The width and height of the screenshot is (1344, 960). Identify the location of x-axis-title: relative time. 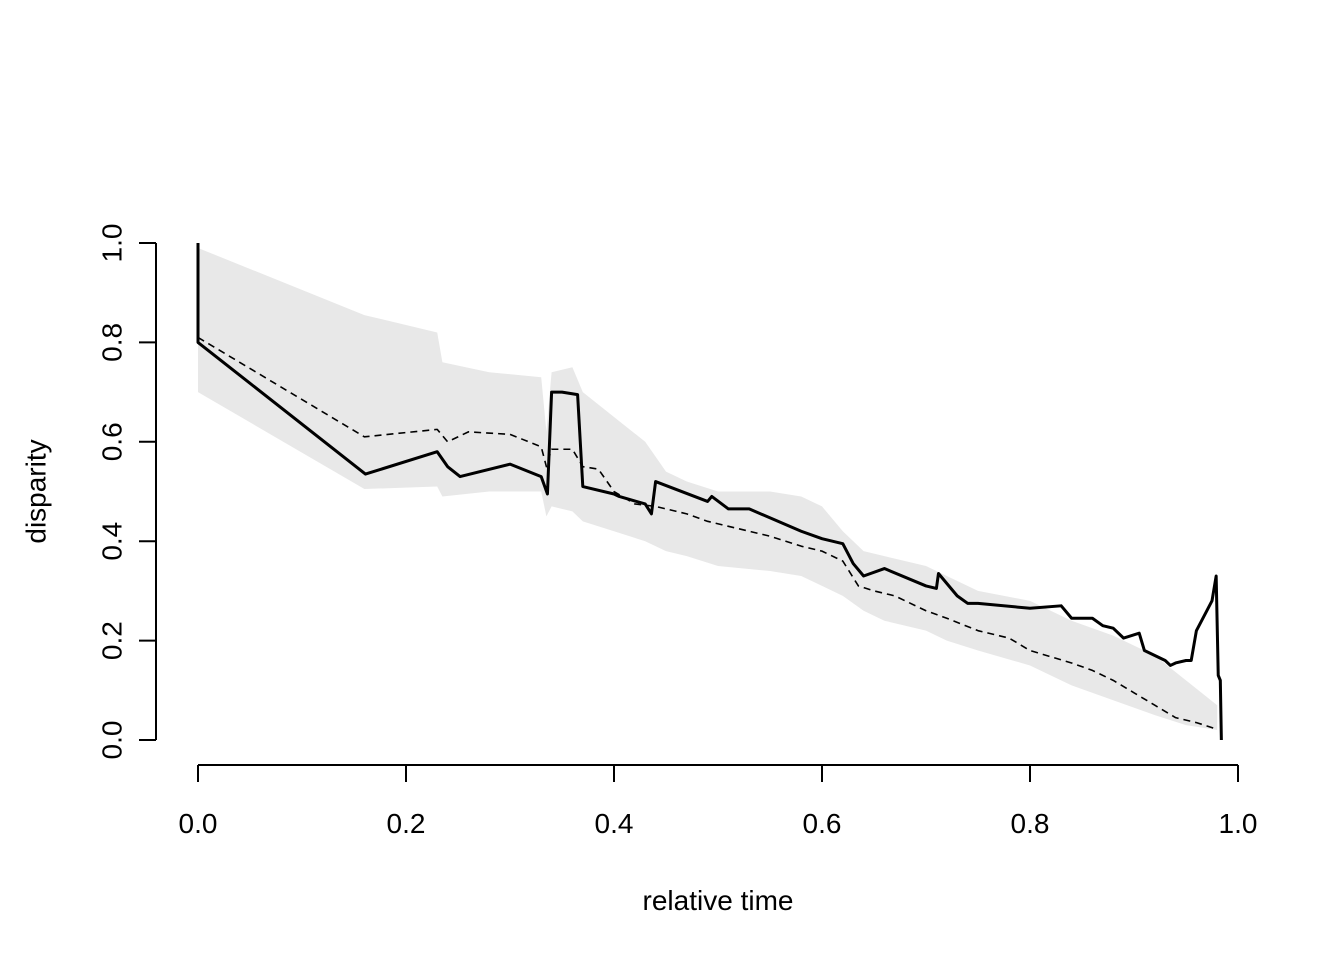
(718, 900).